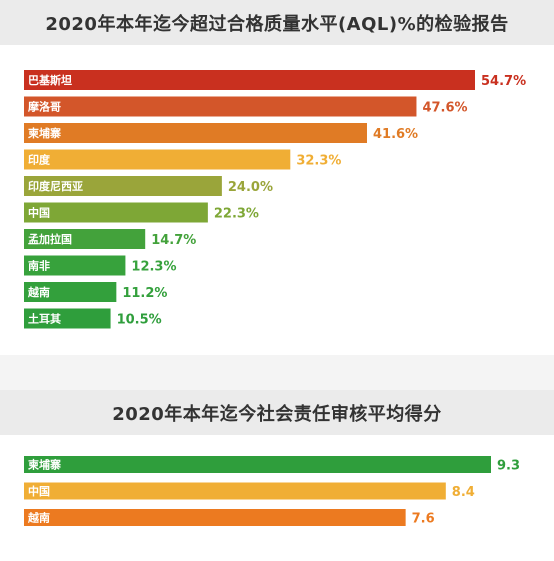 This screenshot has width=554, height=561. Describe the element at coordinates (39, 160) in the screenshot. I see `aql-category-label-4: 印度` at that location.